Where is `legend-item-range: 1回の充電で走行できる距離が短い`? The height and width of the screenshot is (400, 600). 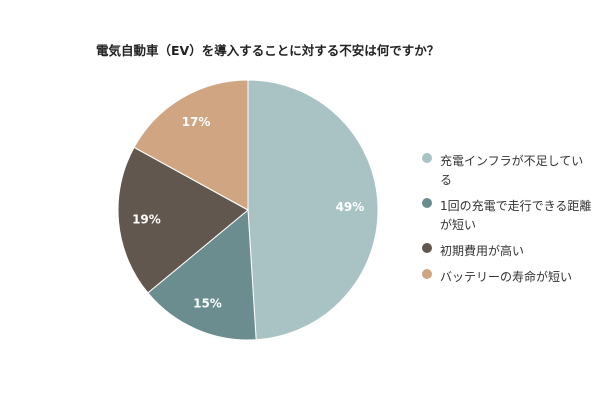
legend-item-range: 1回の充電で走行できる距離が短い is located at coordinates (508, 214).